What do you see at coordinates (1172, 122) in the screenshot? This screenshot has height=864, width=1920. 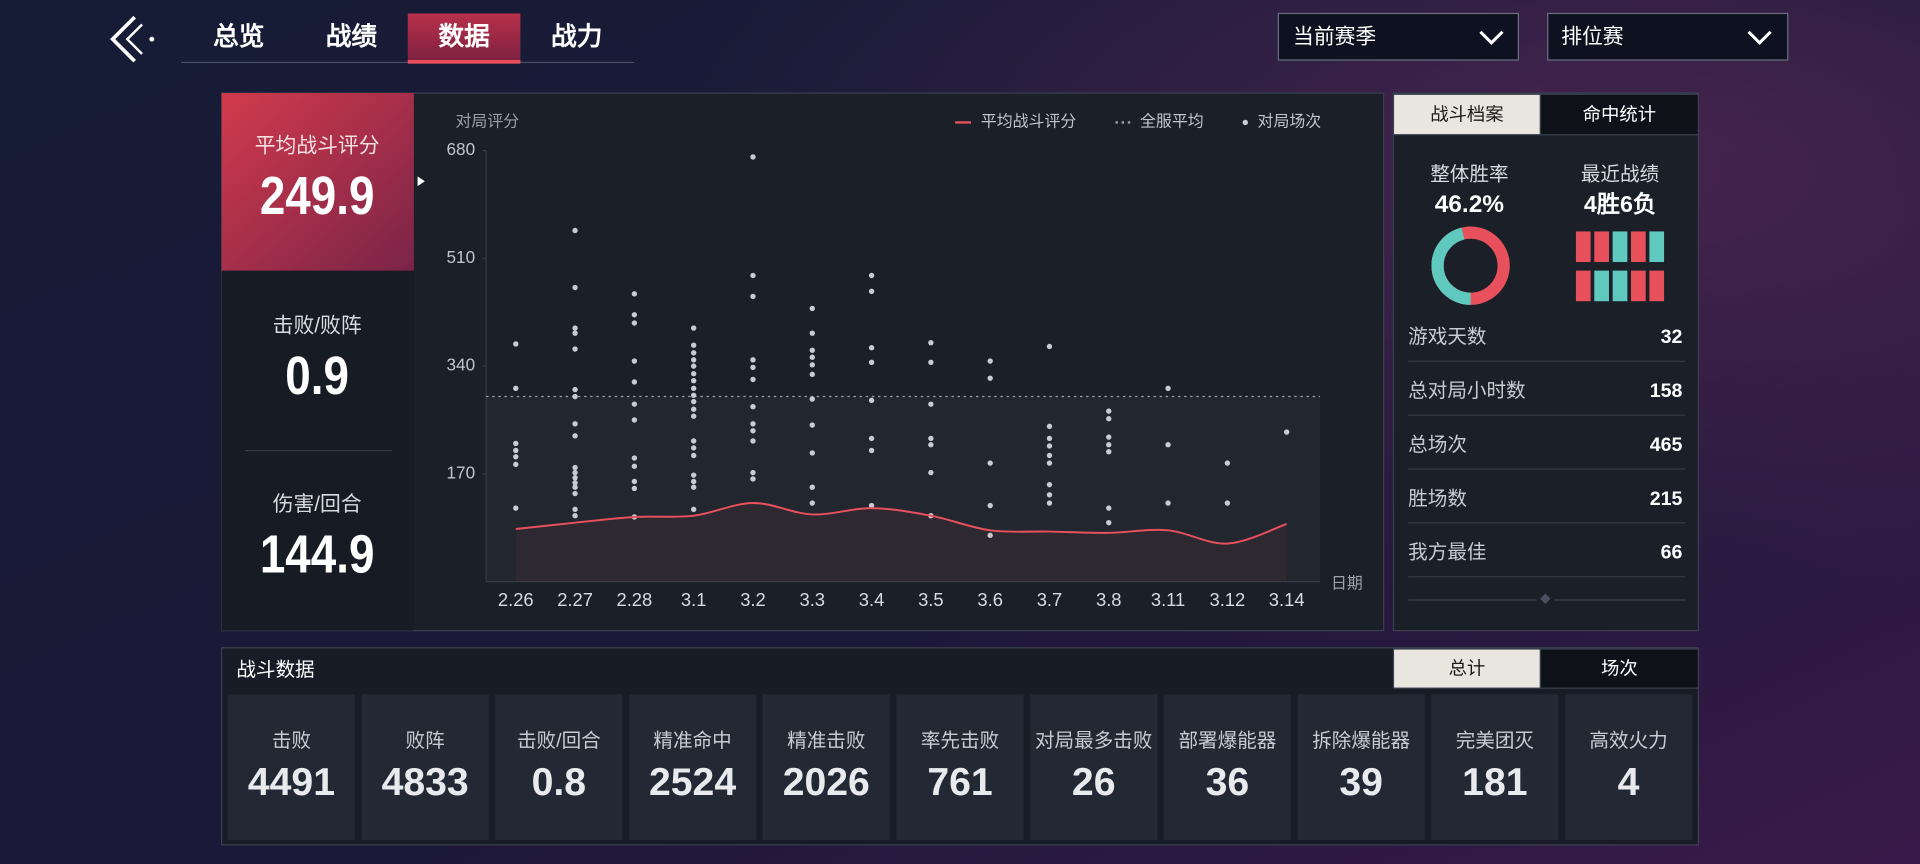 I see `legend-label: 全服平均` at bounding box center [1172, 122].